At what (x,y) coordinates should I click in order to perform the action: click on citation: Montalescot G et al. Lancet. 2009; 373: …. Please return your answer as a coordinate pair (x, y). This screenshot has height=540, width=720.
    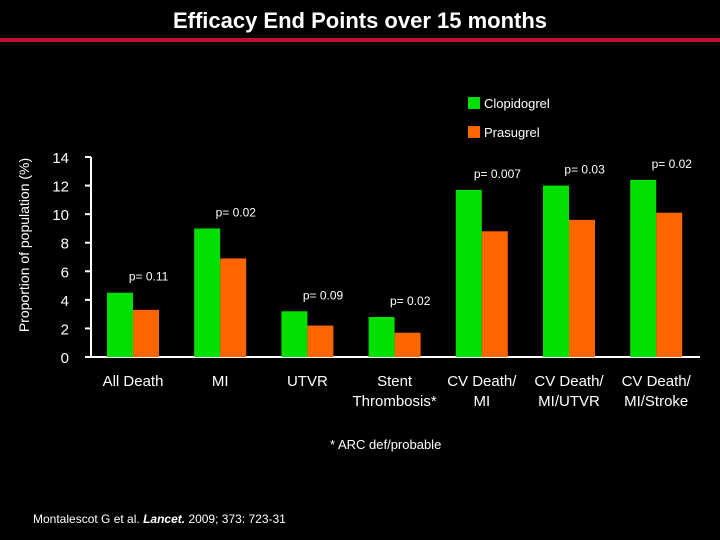
    Looking at the image, I should click on (159, 519).